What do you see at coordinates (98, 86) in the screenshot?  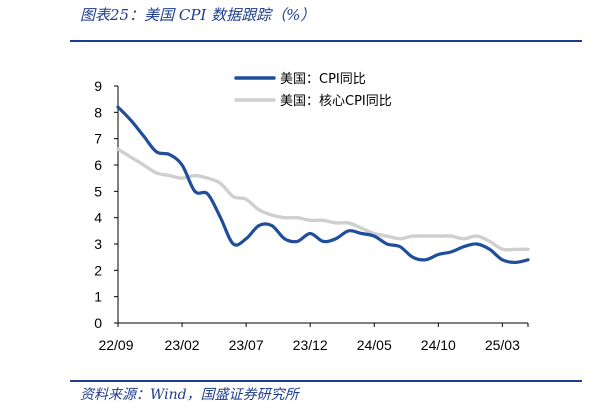 I see `y-tick-label: 9` at bounding box center [98, 86].